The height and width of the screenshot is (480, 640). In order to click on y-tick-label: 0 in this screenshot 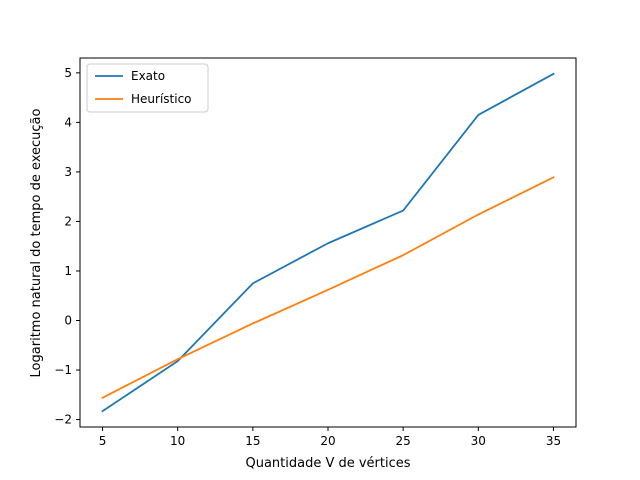, I will do `click(68, 321)`.